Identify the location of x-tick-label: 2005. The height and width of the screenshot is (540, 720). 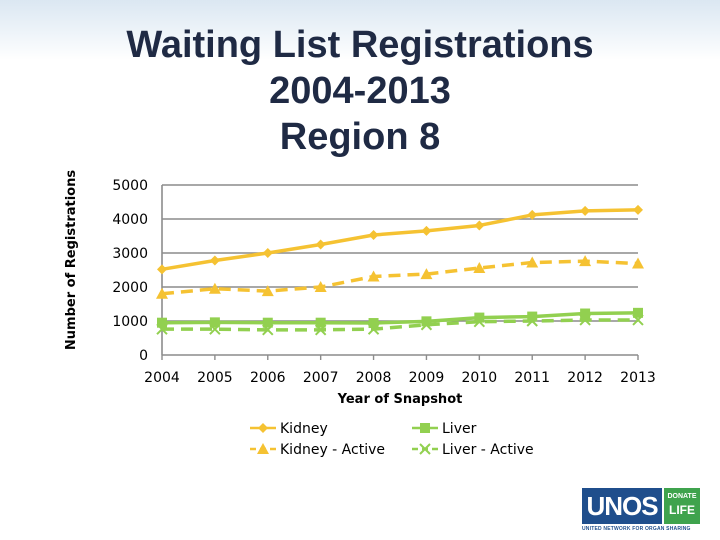
(215, 378).